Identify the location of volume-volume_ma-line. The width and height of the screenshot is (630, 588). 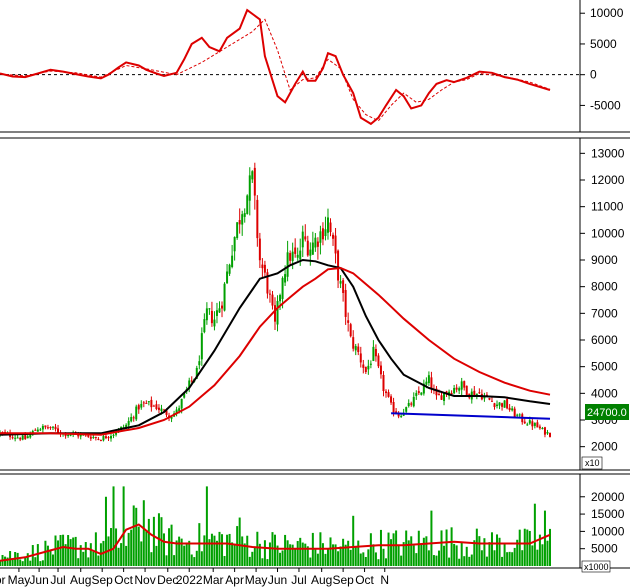
(275, 542).